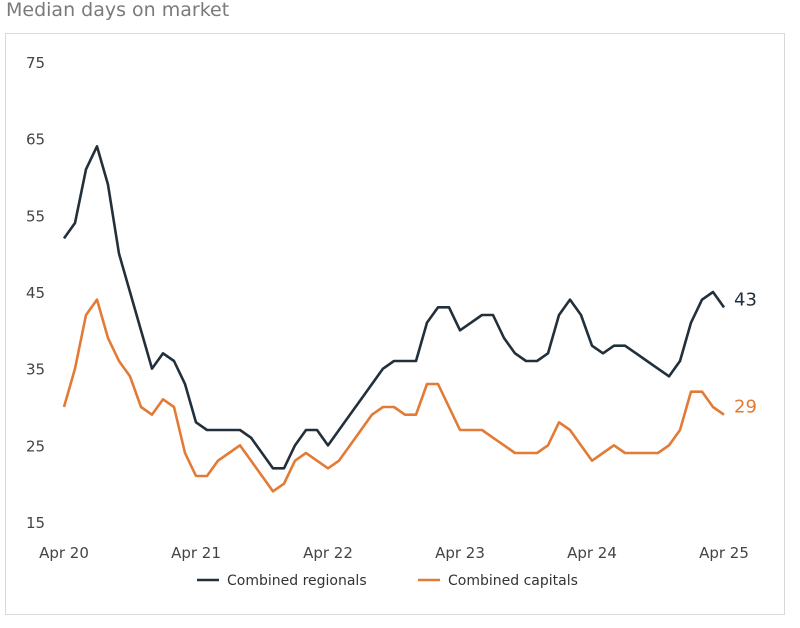 The image size is (800, 628). Describe the element at coordinates (513, 581) in the screenshot. I see `legend-label: Combined capitals` at that location.